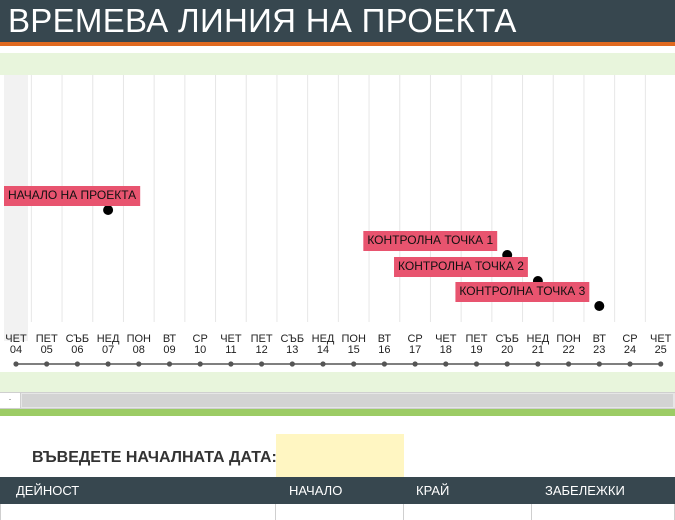  What do you see at coordinates (316, 490) in the screenshot?
I see `column-header-start: НАЧАЛО` at bounding box center [316, 490].